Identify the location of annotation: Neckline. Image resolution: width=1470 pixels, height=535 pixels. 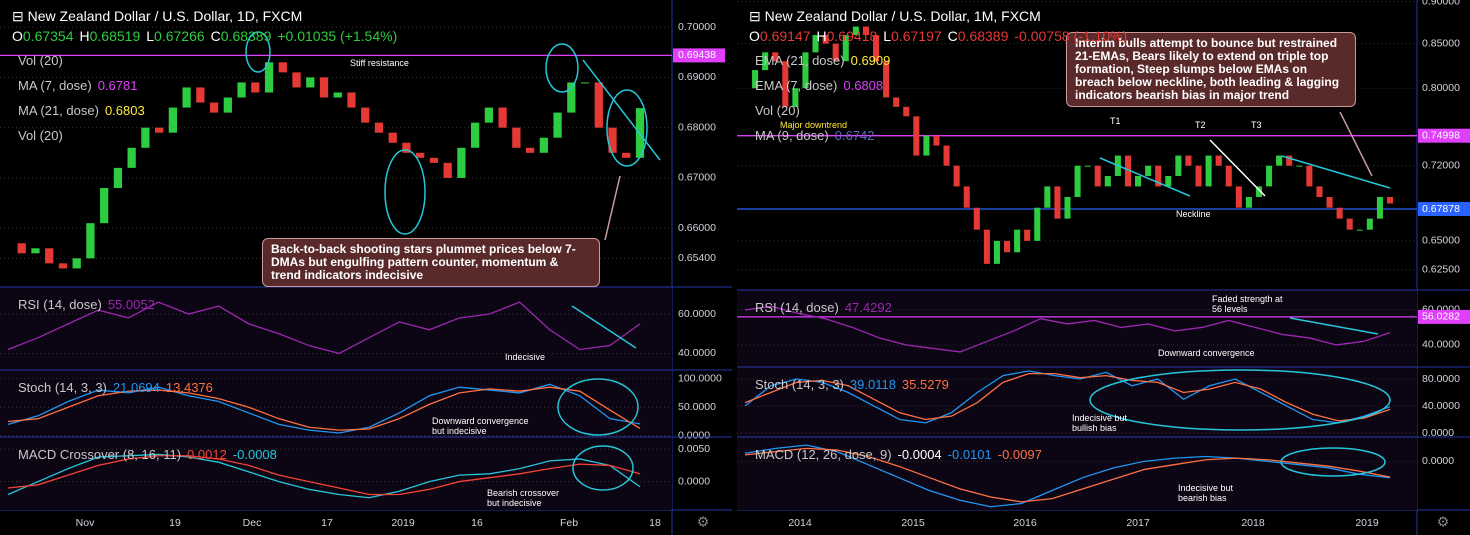
(1193, 214).